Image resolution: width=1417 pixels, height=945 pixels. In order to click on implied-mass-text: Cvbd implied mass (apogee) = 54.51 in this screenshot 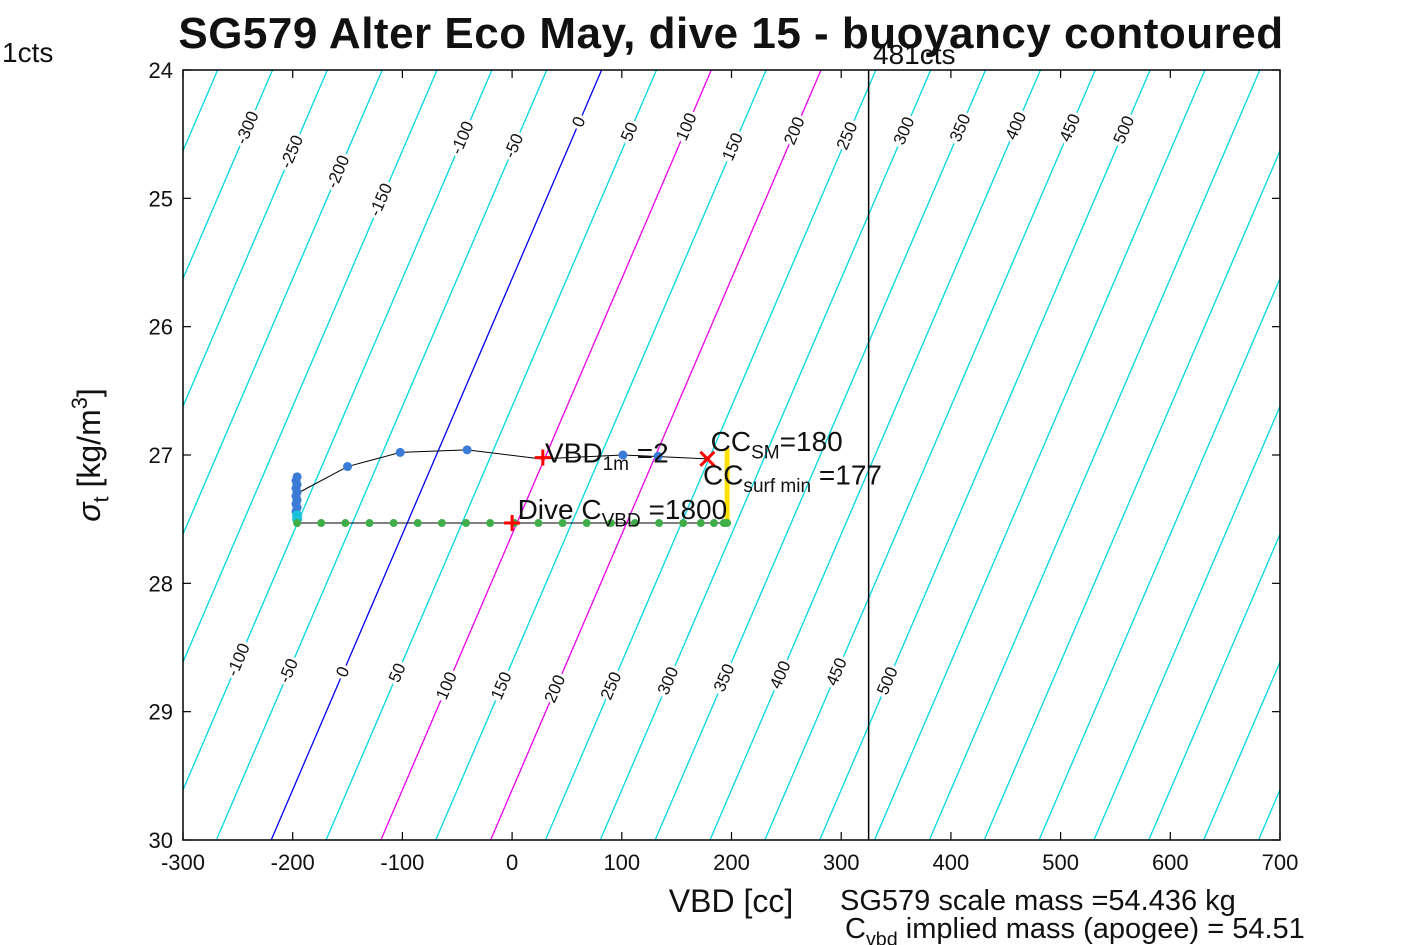, I will do `click(1075, 929)`.